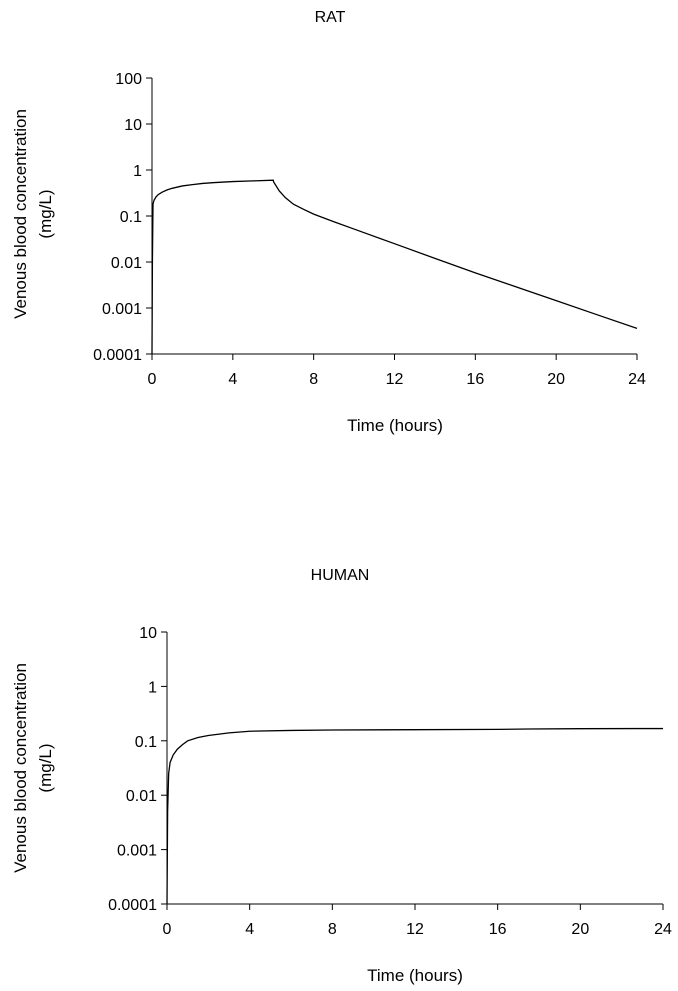  What do you see at coordinates (141, 796) in the screenshot?
I see `human-y-tick-label: 0.01` at bounding box center [141, 796].